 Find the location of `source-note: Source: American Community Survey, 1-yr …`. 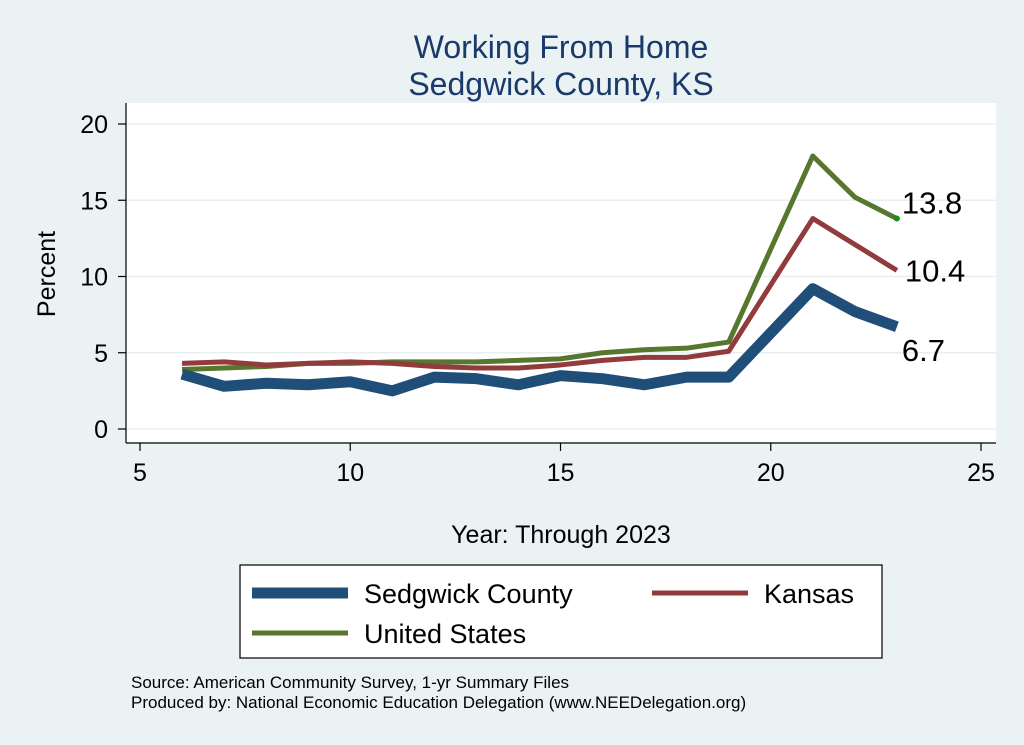

source-note: Source: American Community Survey, 1-yr … is located at coordinates (350, 682).